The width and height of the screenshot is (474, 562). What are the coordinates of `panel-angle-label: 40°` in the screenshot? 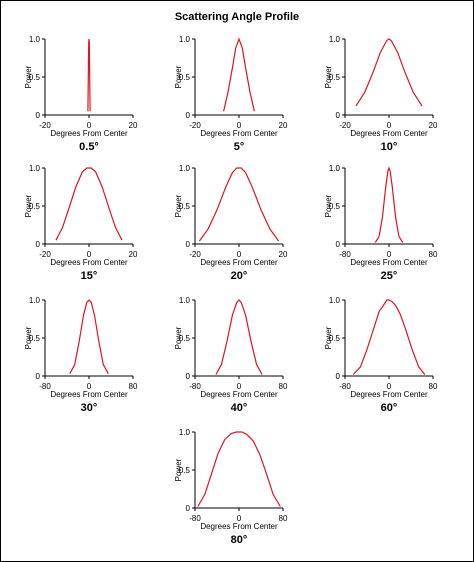 It's located at (239, 408).